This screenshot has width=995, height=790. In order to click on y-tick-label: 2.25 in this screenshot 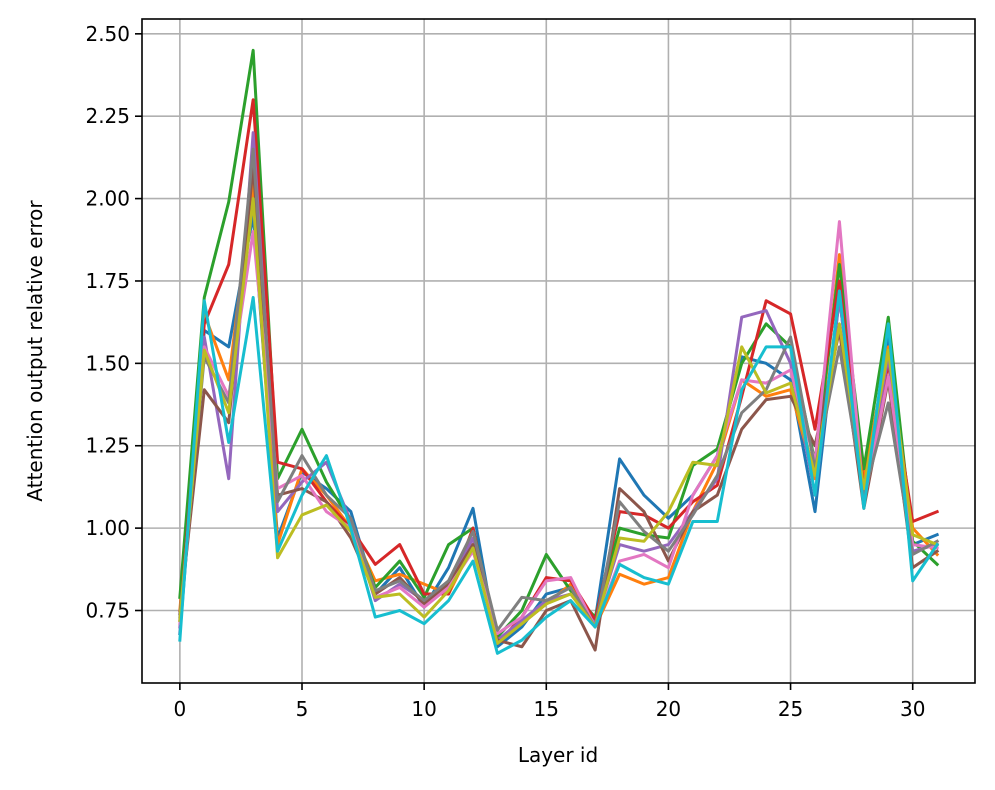, I will do `click(107, 116)`.